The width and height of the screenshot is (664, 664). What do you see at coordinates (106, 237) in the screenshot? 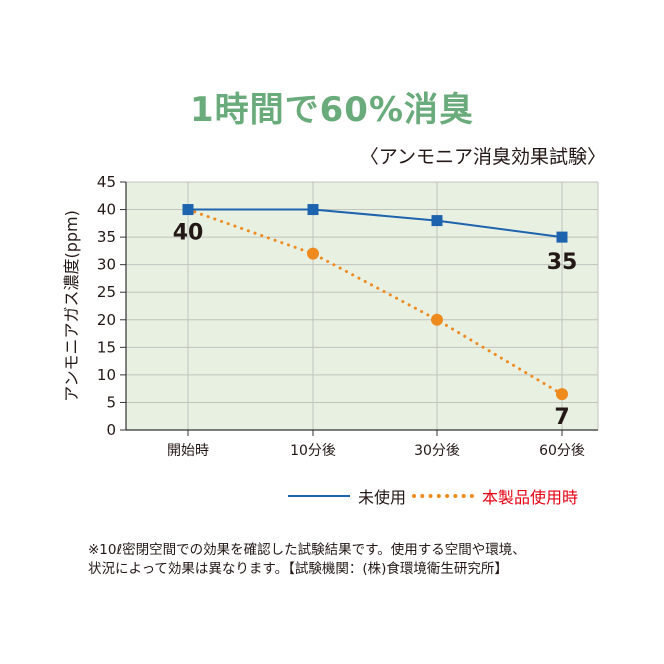
I see `y-tick-label: 35` at bounding box center [106, 237].